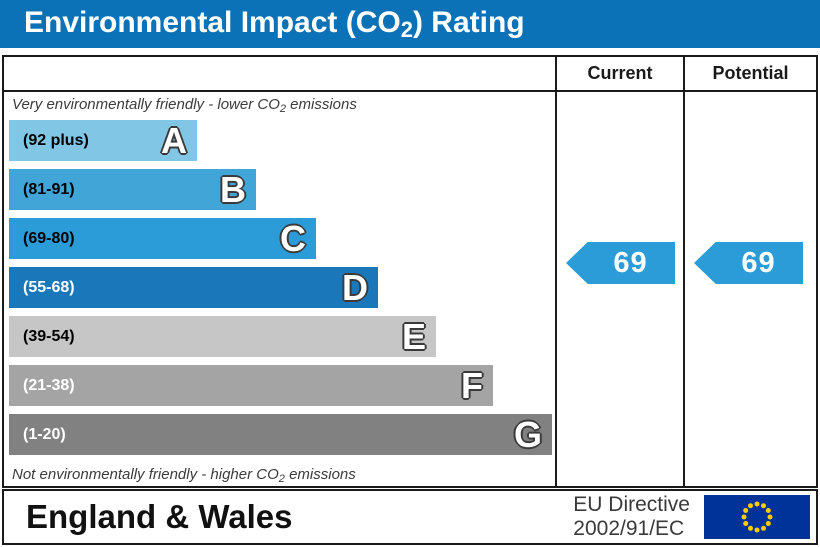 This screenshot has height=547, width=820. What do you see at coordinates (49, 238) in the screenshot?
I see `band-range-label: (69-80)` at bounding box center [49, 238].